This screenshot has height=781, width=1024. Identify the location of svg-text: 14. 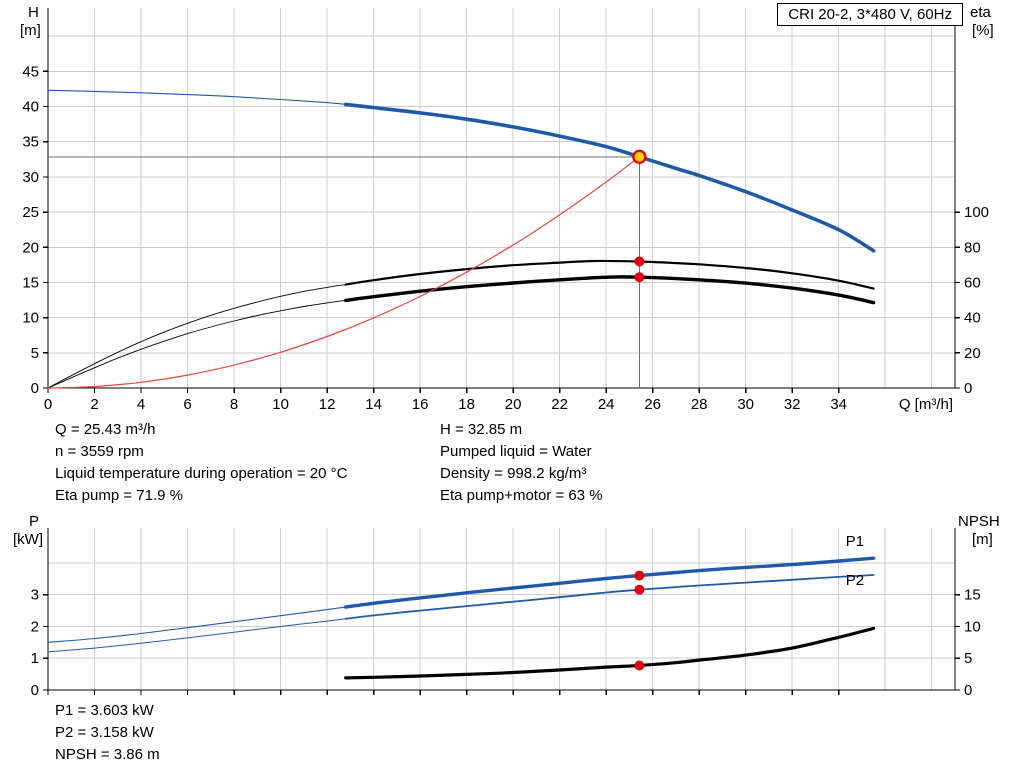
(373, 404).